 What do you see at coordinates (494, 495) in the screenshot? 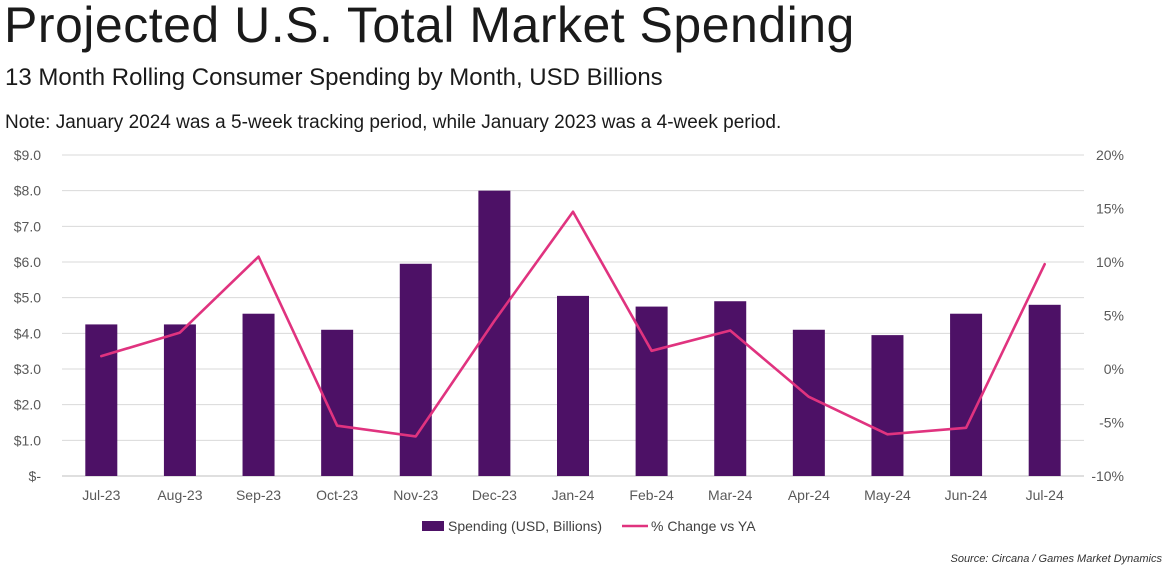
I see `x-tick-label: Dec-23` at bounding box center [494, 495].